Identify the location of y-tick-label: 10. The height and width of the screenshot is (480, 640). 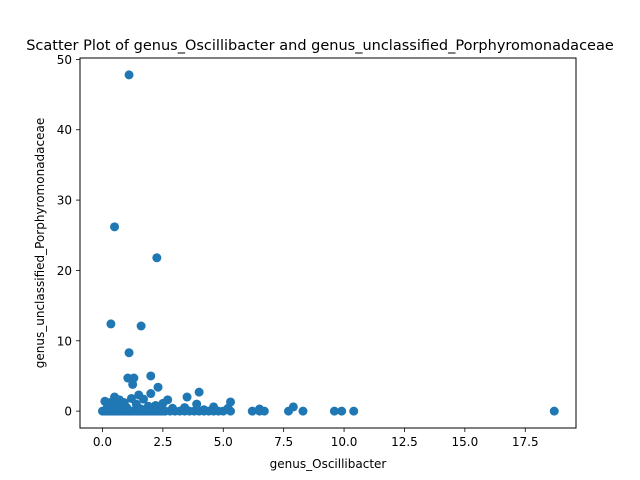
(64, 341).